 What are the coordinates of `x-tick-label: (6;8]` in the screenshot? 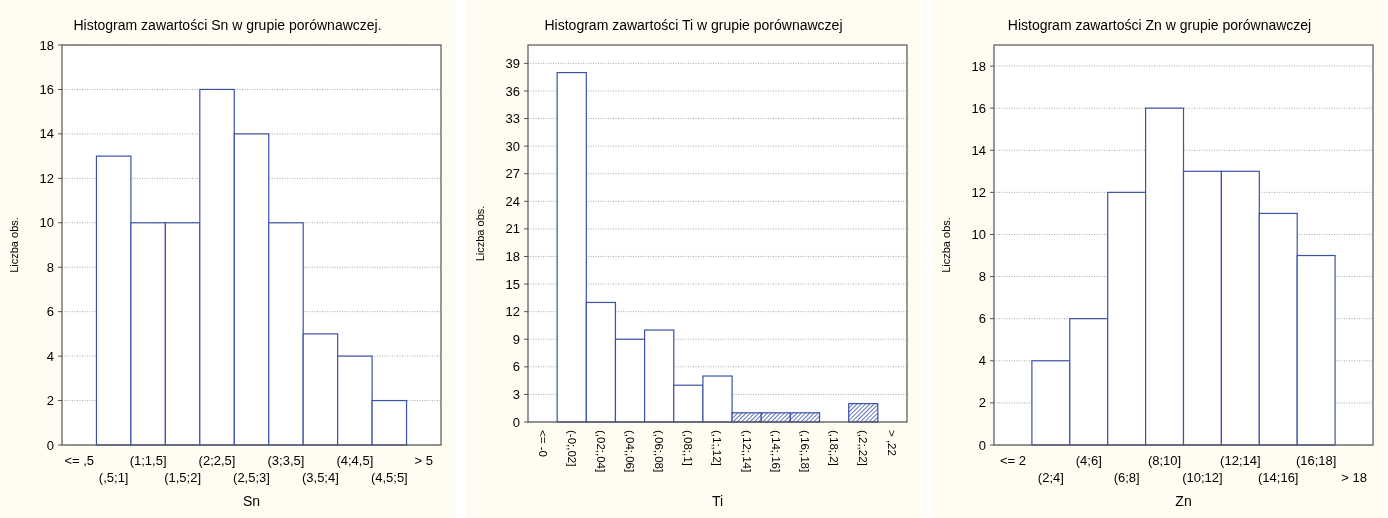 It's located at (1126, 477).